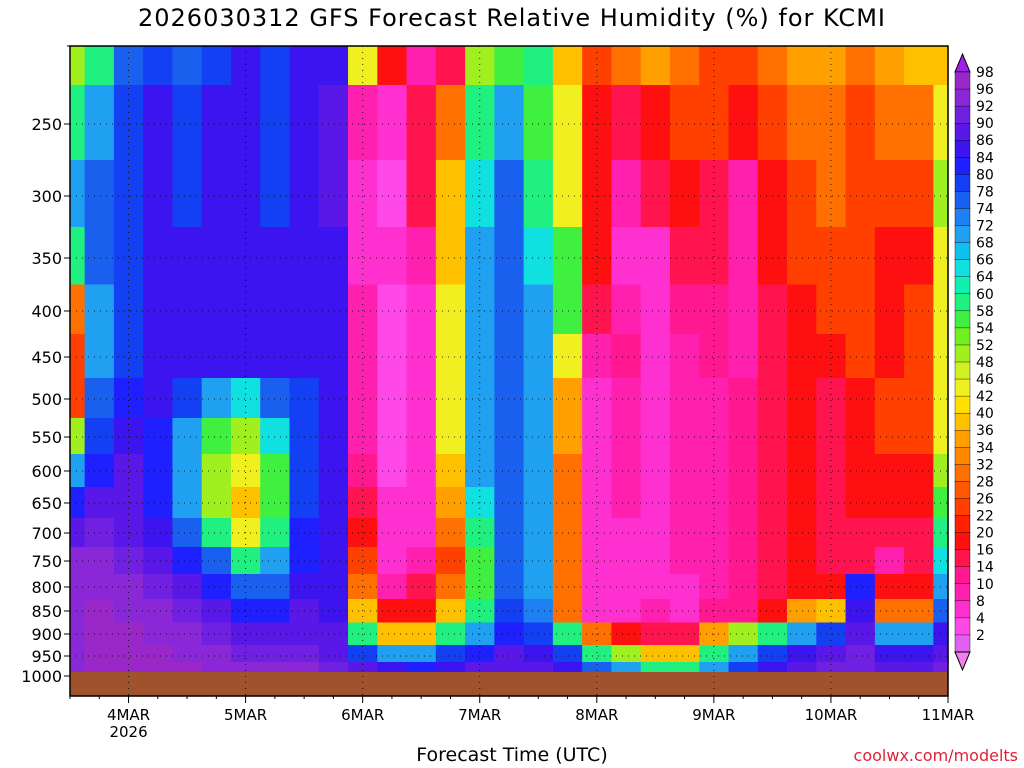 This screenshot has height=768, width=1024. What do you see at coordinates (985, 312) in the screenshot?
I see `colorbar-label: 58` at bounding box center [985, 312].